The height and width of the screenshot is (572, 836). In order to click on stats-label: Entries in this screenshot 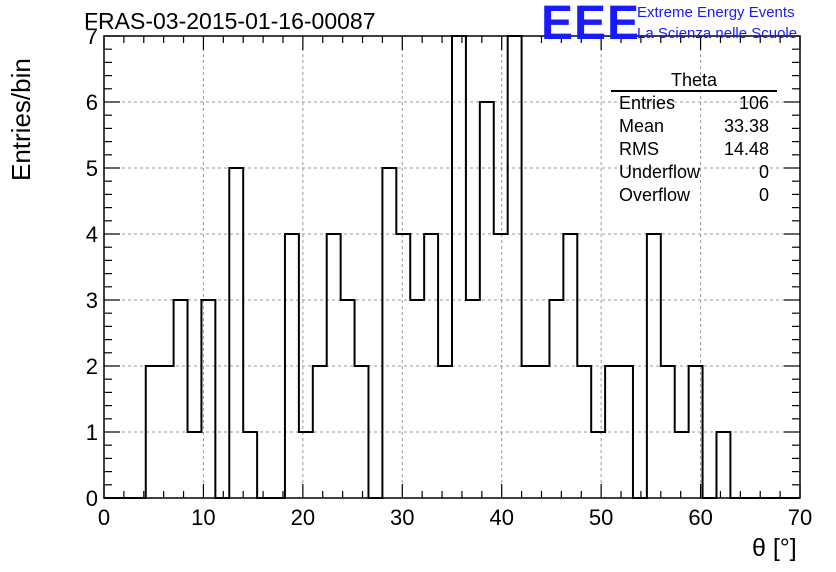, I will do `click(647, 103)`.